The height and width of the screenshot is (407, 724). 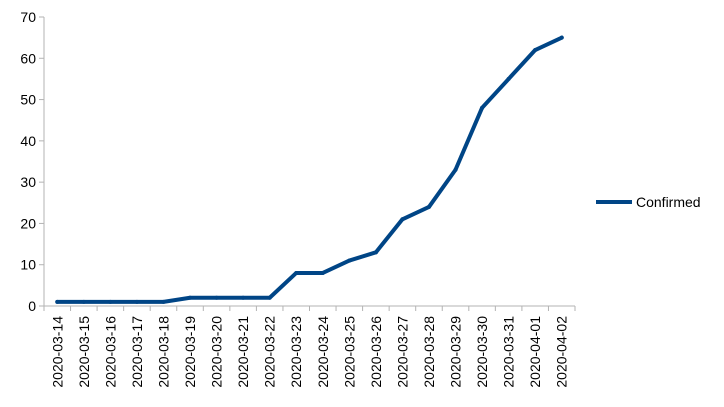 What do you see at coordinates (270, 352) in the screenshot?
I see `x-tick-label: 2020-03-22` at bounding box center [270, 352].